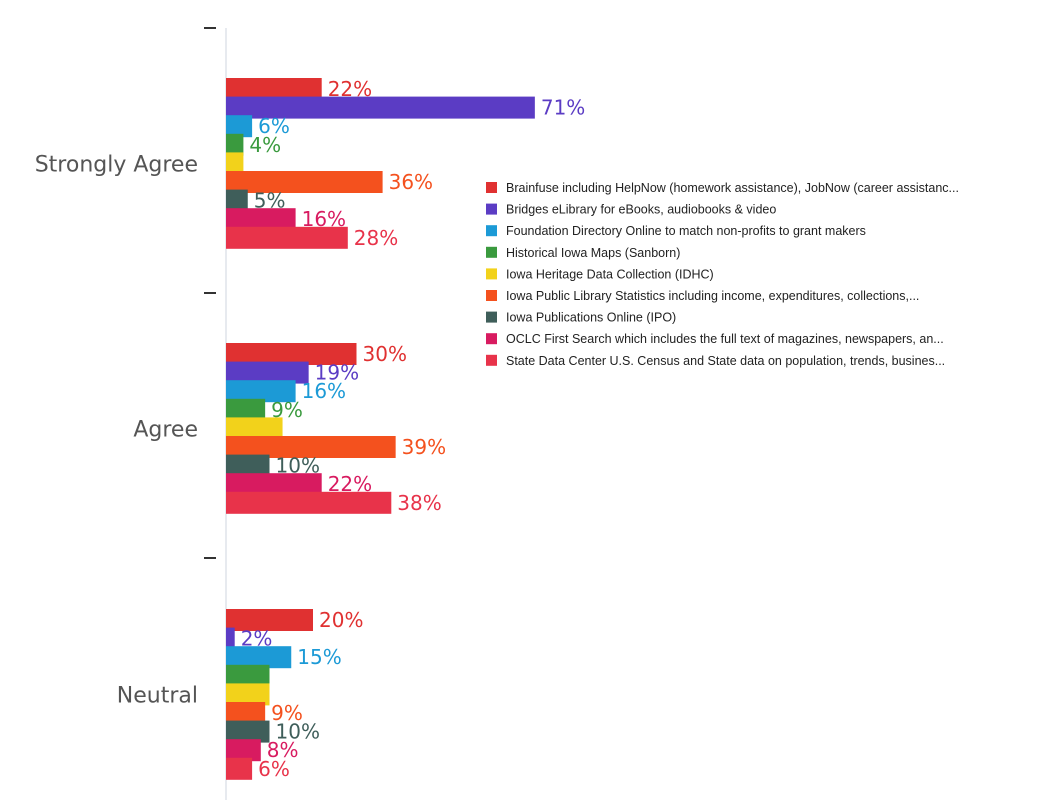 This screenshot has width=1060, height=806. Describe the element at coordinates (411, 182) in the screenshot. I see `value-label: 36%` at that location.